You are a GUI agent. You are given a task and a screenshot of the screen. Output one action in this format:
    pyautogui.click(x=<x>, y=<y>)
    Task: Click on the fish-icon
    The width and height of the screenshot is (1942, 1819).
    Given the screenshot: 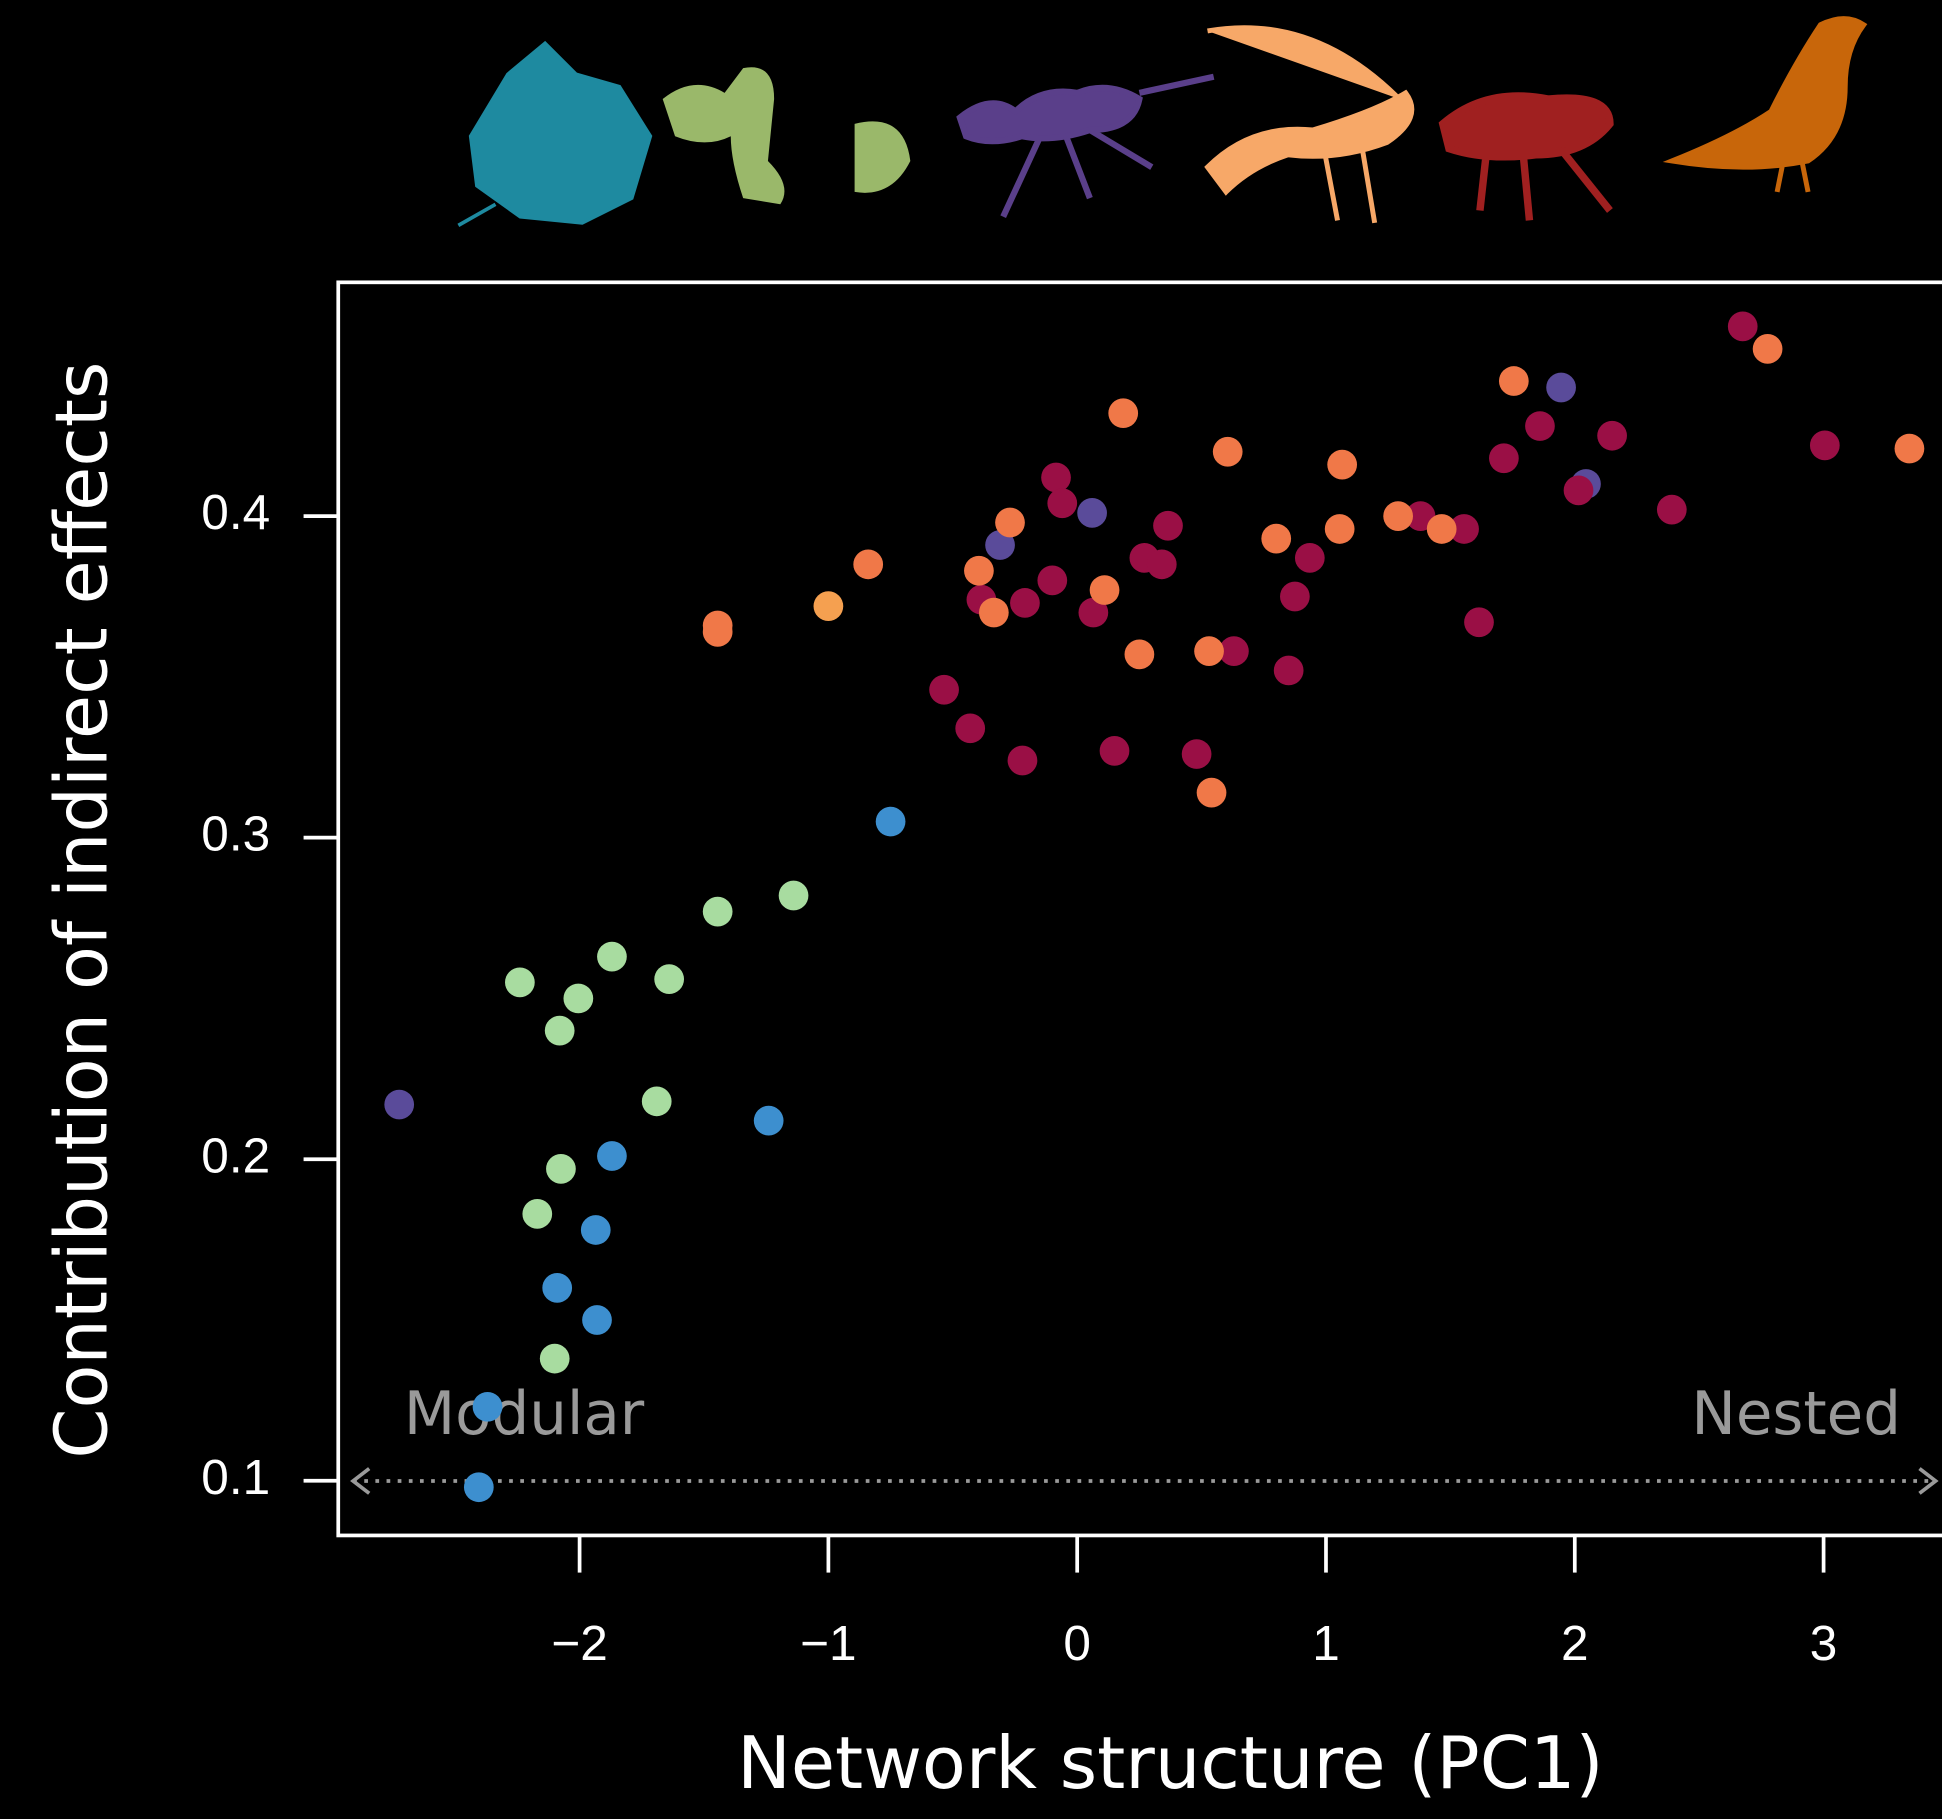 What is the action you would take?
    pyautogui.click(x=786, y=136)
    